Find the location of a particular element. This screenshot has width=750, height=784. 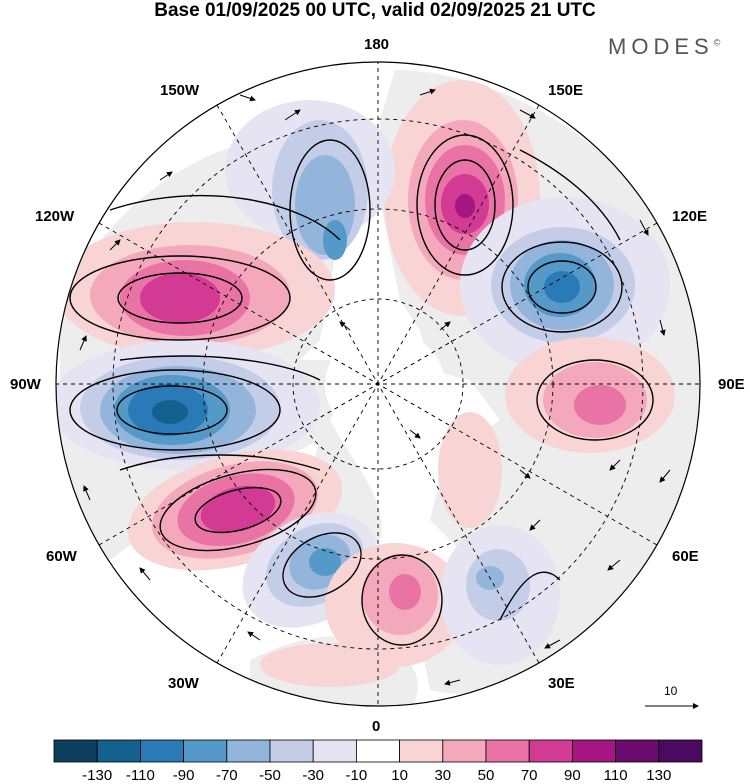

colorbar-tick-label: 110 is located at coordinates (615, 775).